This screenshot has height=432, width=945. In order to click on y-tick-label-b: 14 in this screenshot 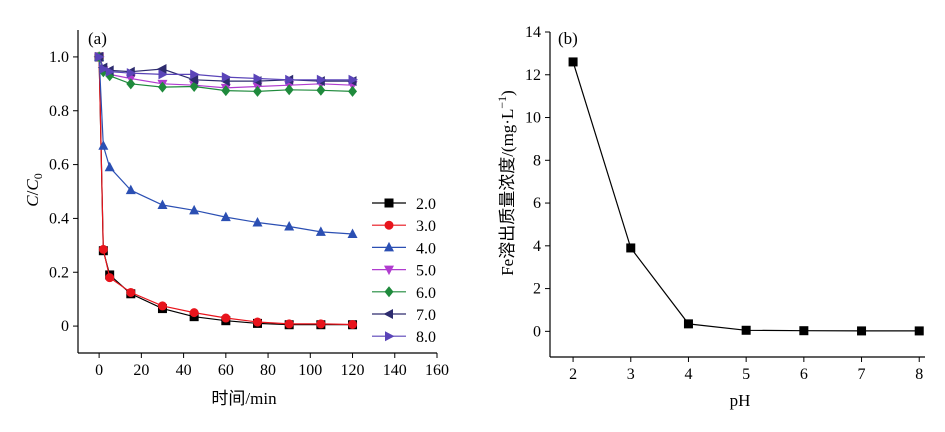, I will do `click(533, 32)`.